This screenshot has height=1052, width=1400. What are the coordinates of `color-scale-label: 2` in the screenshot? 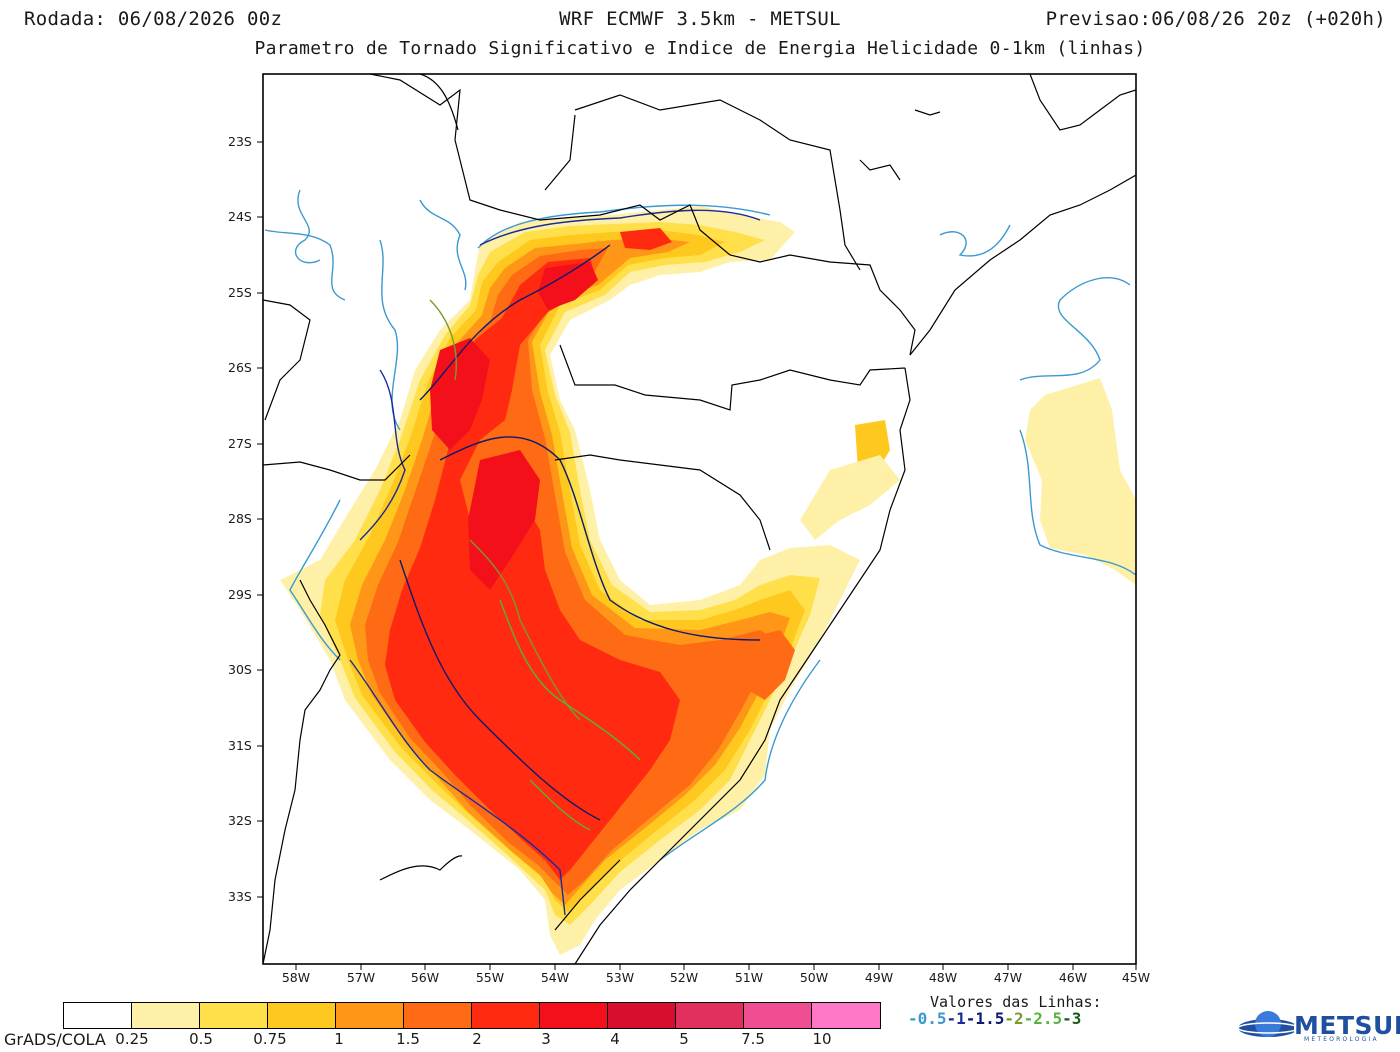 It's located at (477, 1039).